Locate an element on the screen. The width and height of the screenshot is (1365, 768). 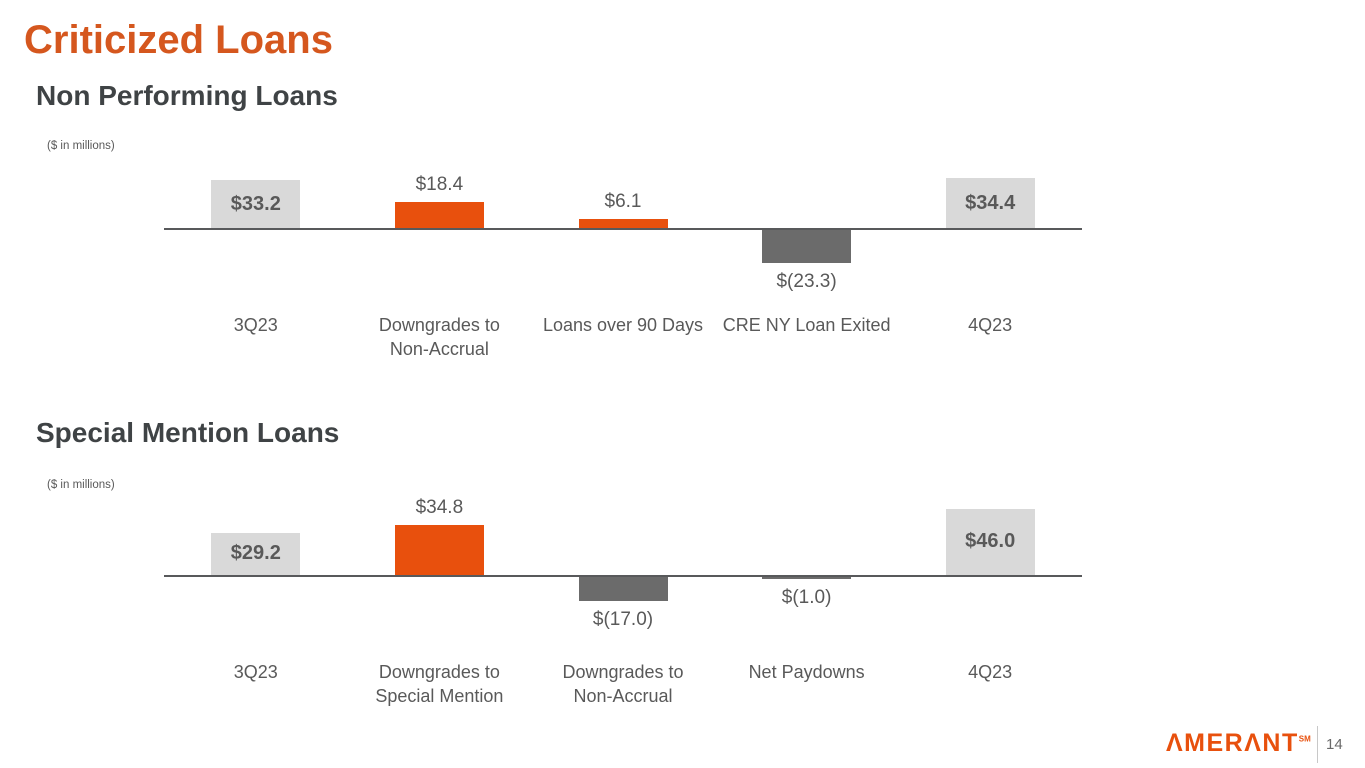
category-label: Loans over 90 Days is located at coordinates (623, 325).